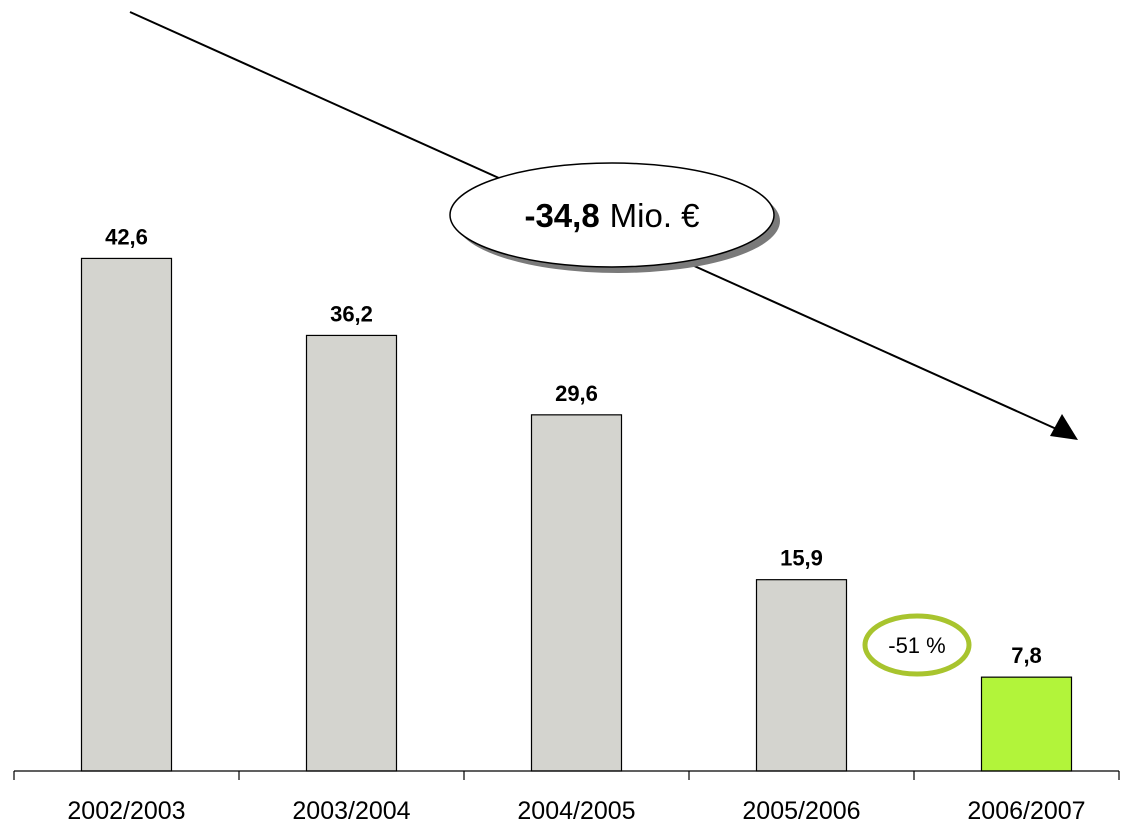  Describe the element at coordinates (801, 558) in the screenshot. I see `value-label-2005/2006: 15,9` at that location.